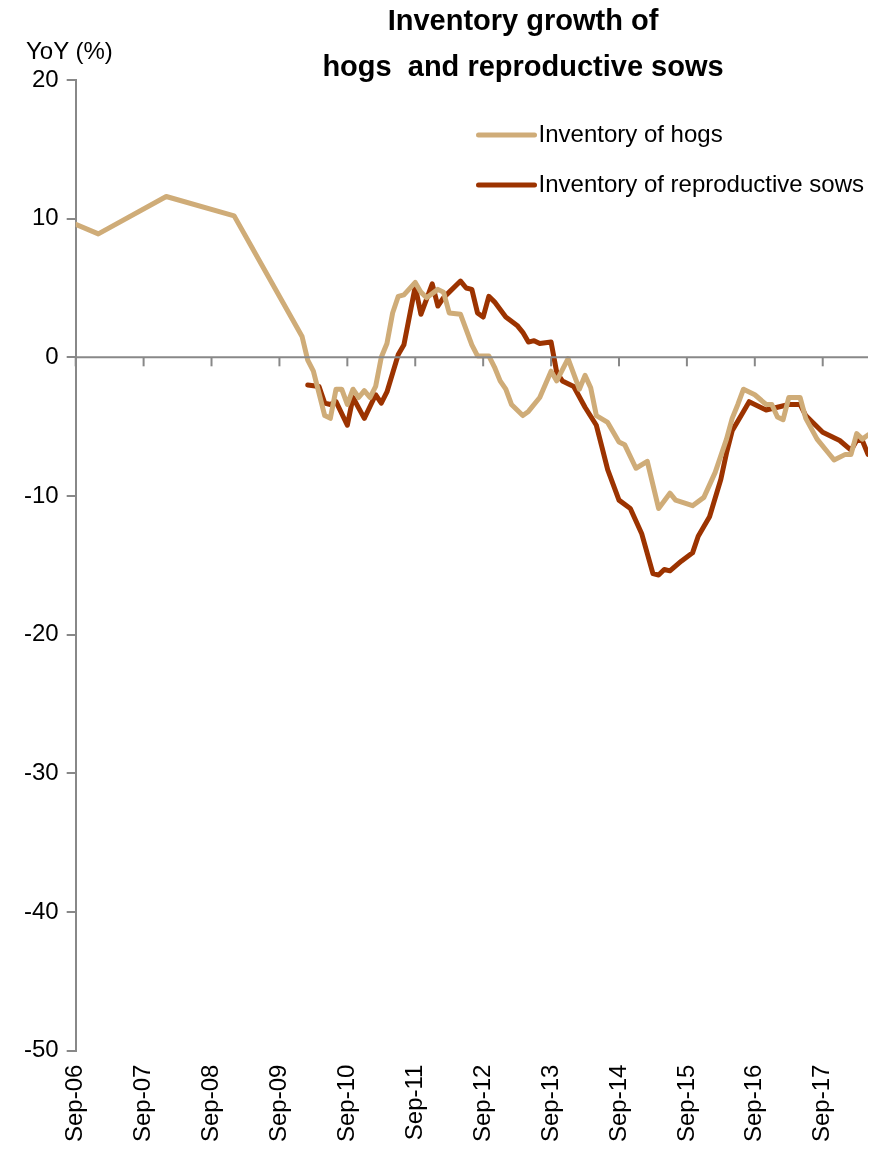  I want to click on y-tick-label: -50, so click(41, 1049).